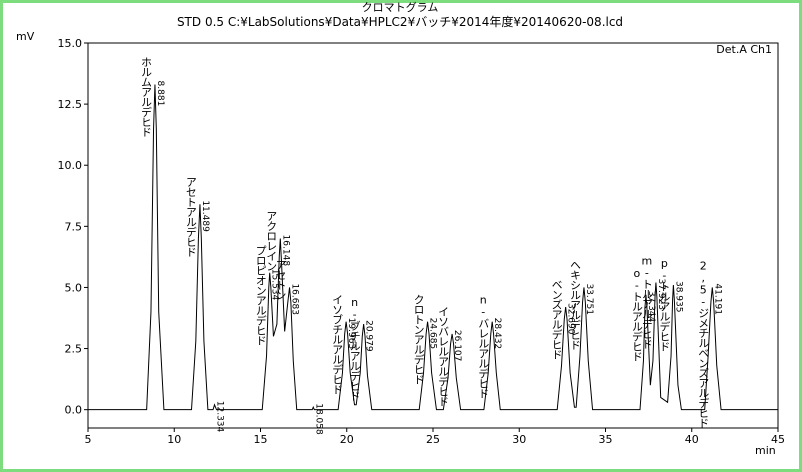 This screenshot has height=472, width=802. Describe the element at coordinates (174, 439) in the screenshot. I see `x-tick-label: 10` at that location.